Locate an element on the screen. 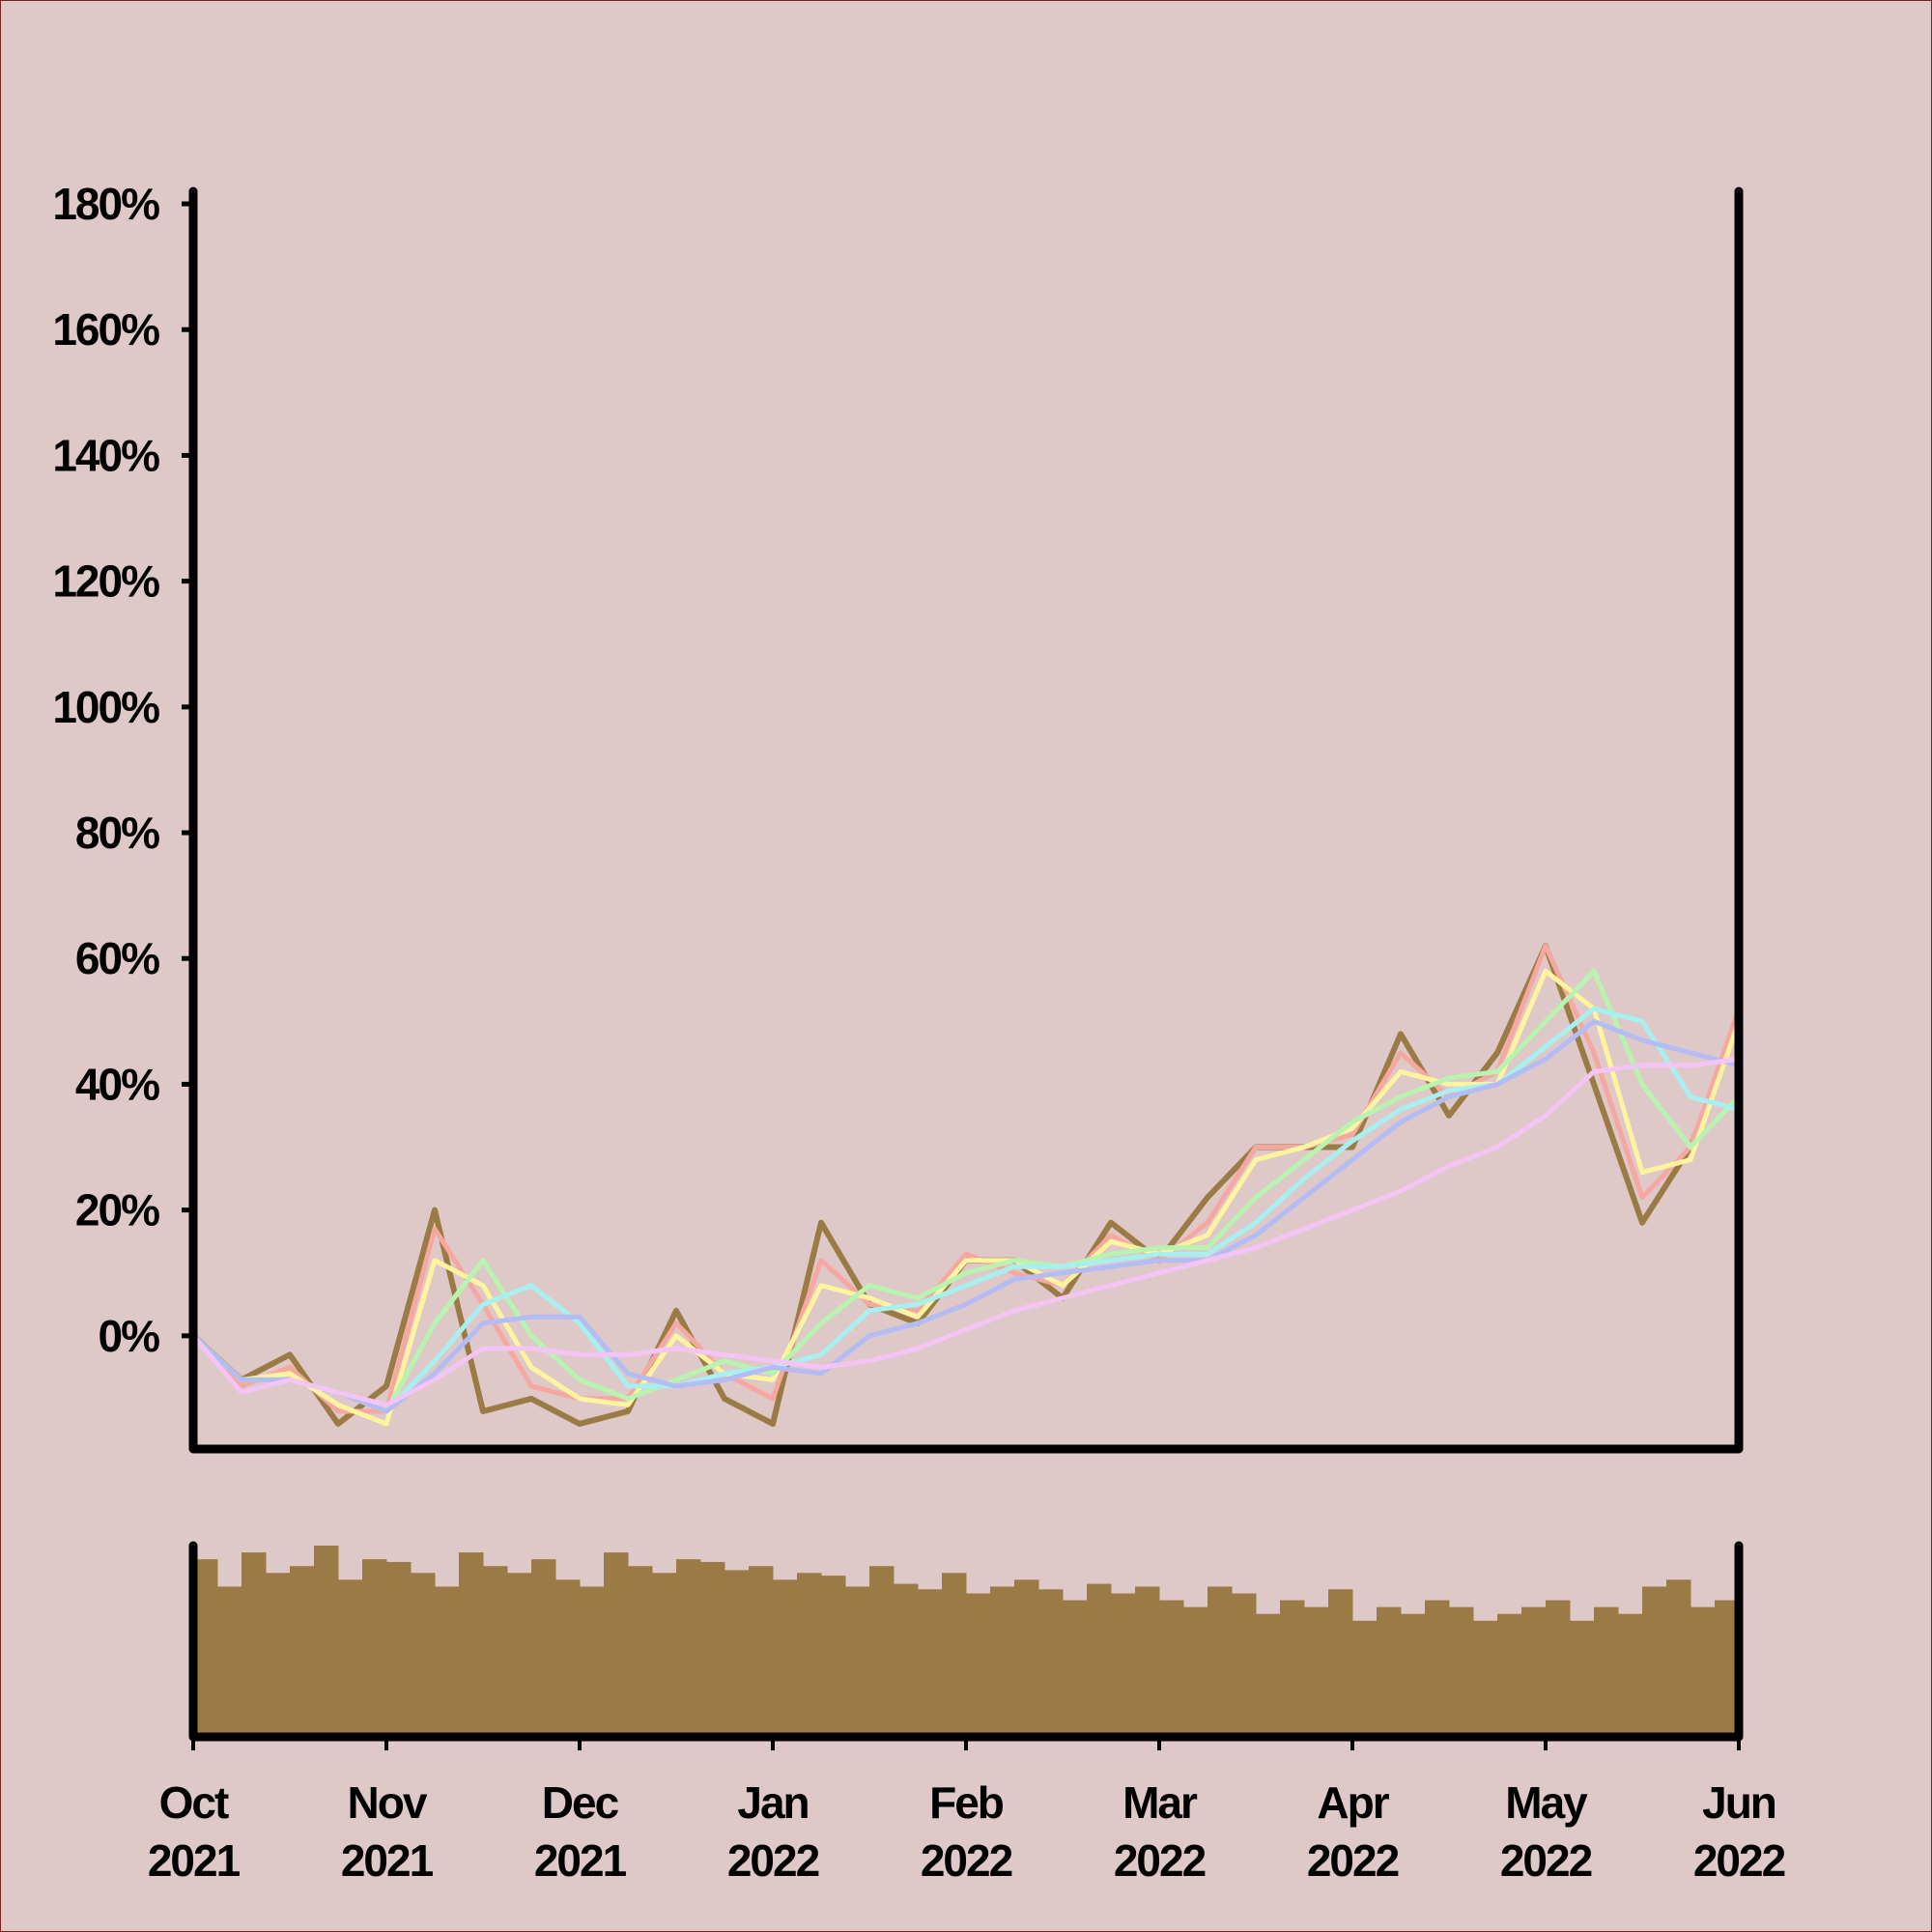 This screenshot has height=1932, width=1932. x-tick-label: Feb 2022 is located at coordinates (966, 1831).